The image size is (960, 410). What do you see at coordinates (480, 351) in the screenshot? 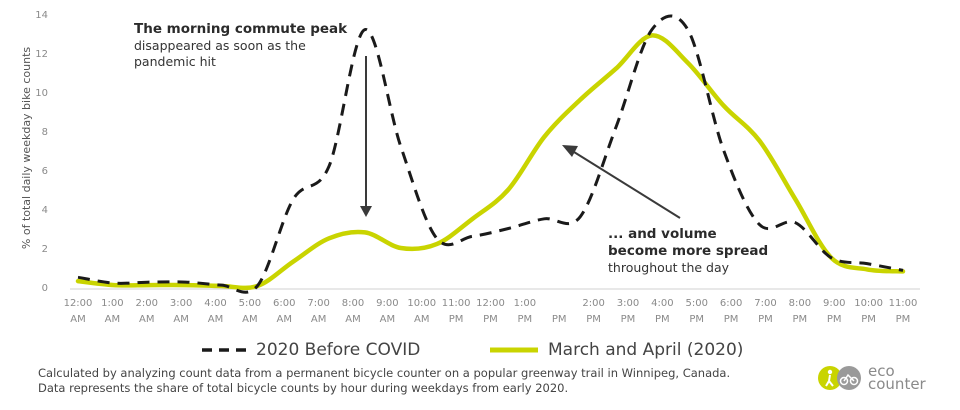
I see `chart-legend: 2020 Before COVID March and April (2020)` at bounding box center [480, 351].